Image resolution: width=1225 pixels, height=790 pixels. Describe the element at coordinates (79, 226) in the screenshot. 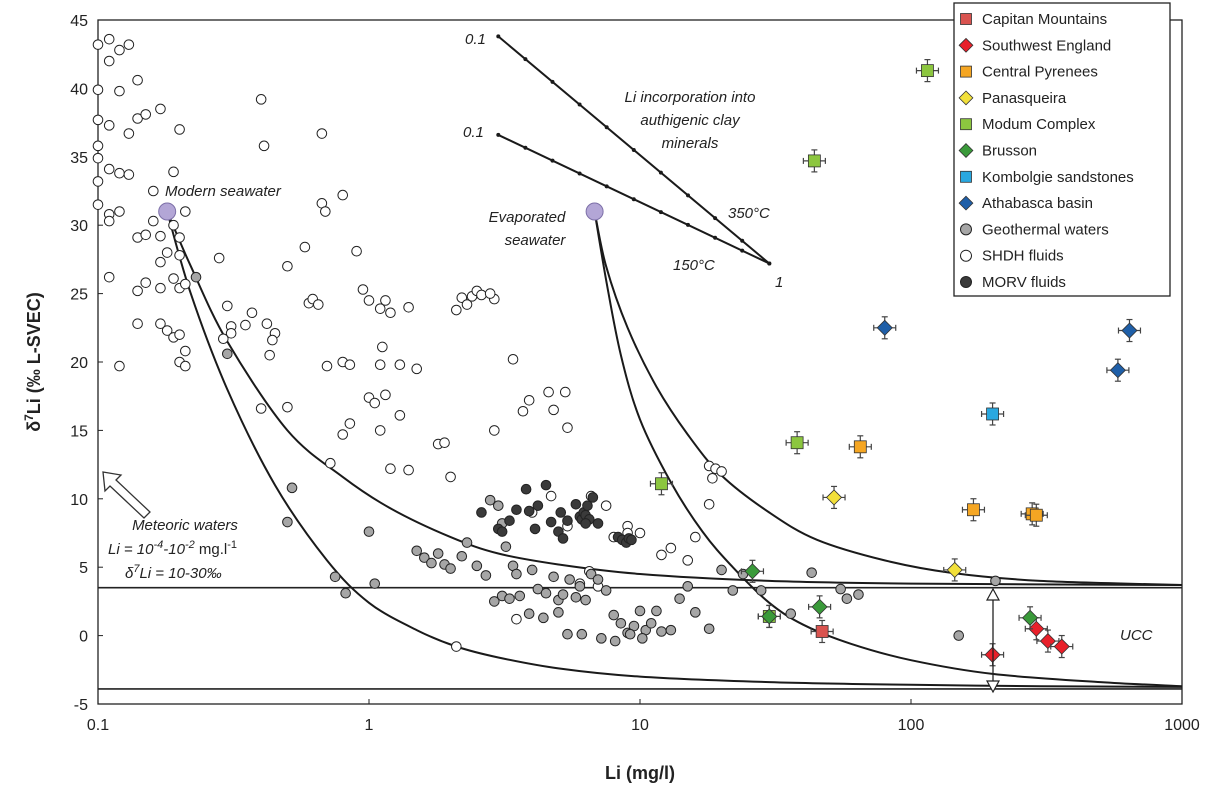

I see `y-tick-label: 30` at that location.